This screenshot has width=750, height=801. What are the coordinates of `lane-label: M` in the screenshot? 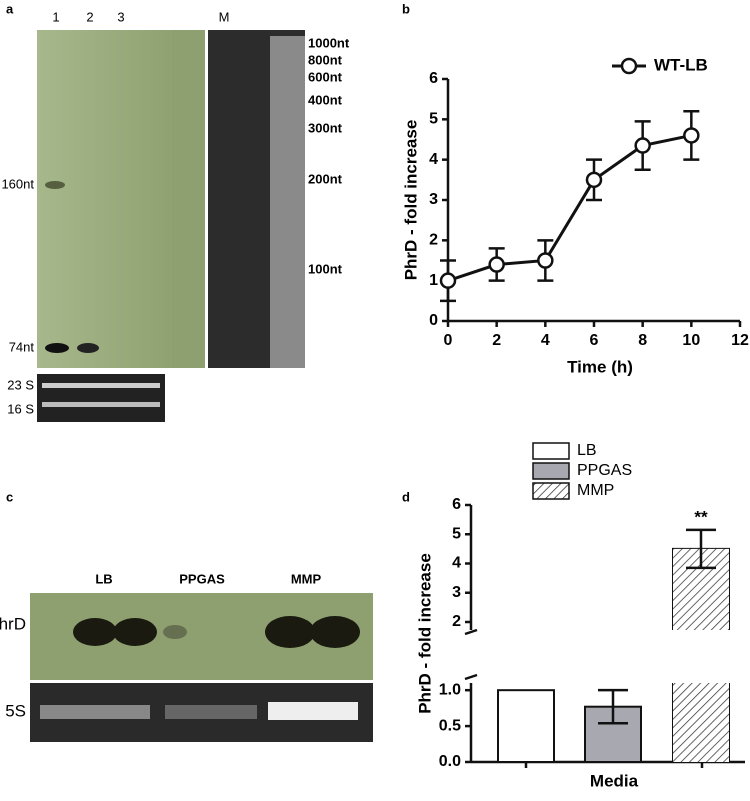 It's located at (224, 16).